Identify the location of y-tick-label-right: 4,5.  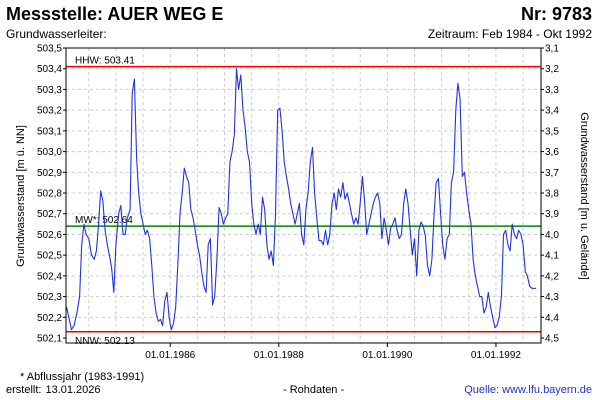
(552, 339).